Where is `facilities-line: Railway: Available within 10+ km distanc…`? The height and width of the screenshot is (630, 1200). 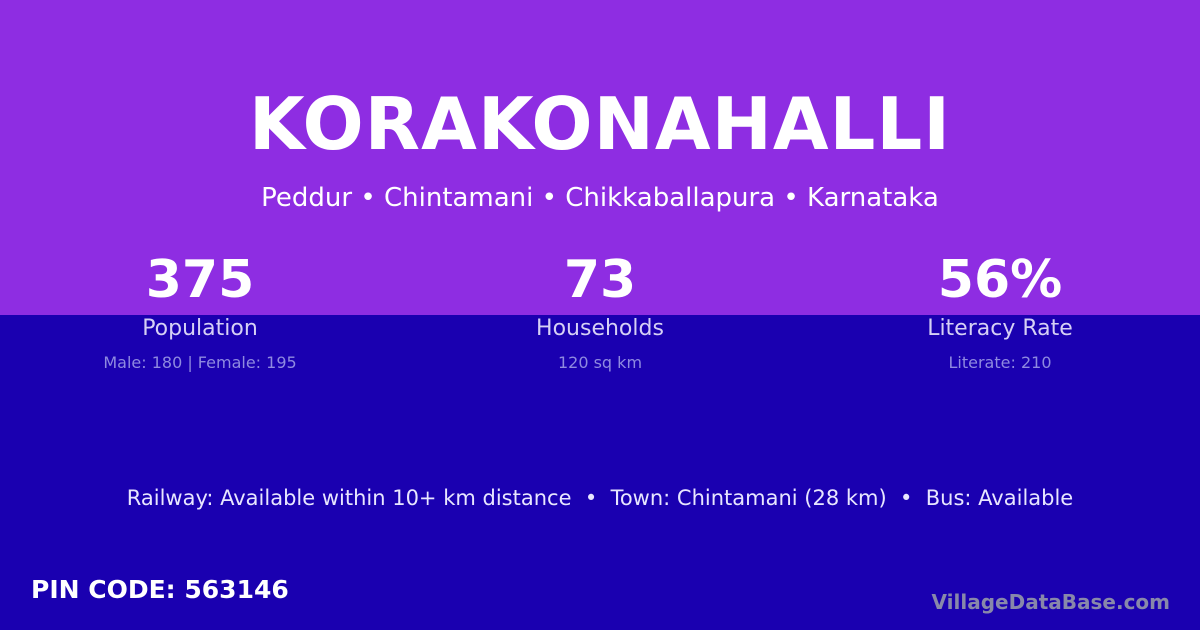 facilities-line: Railway: Available within 10+ km distanc… is located at coordinates (600, 498).